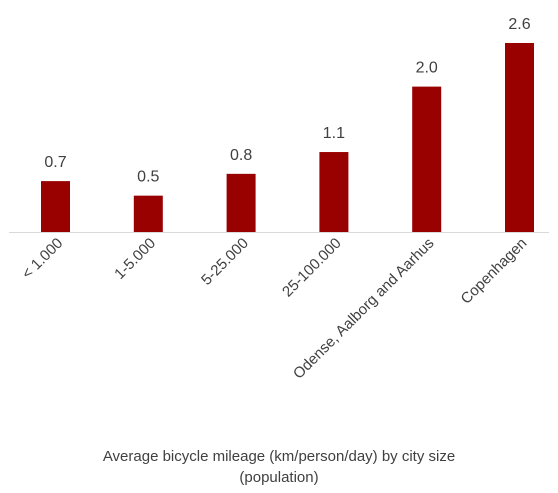 The image size is (558, 493). I want to click on data-label-5: 2.6, so click(519, 24).